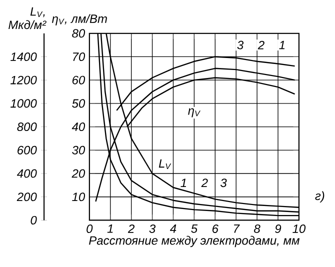 This screenshot has width=335, height=267. I want to click on y2-tick-label: 0, so click(33, 220).